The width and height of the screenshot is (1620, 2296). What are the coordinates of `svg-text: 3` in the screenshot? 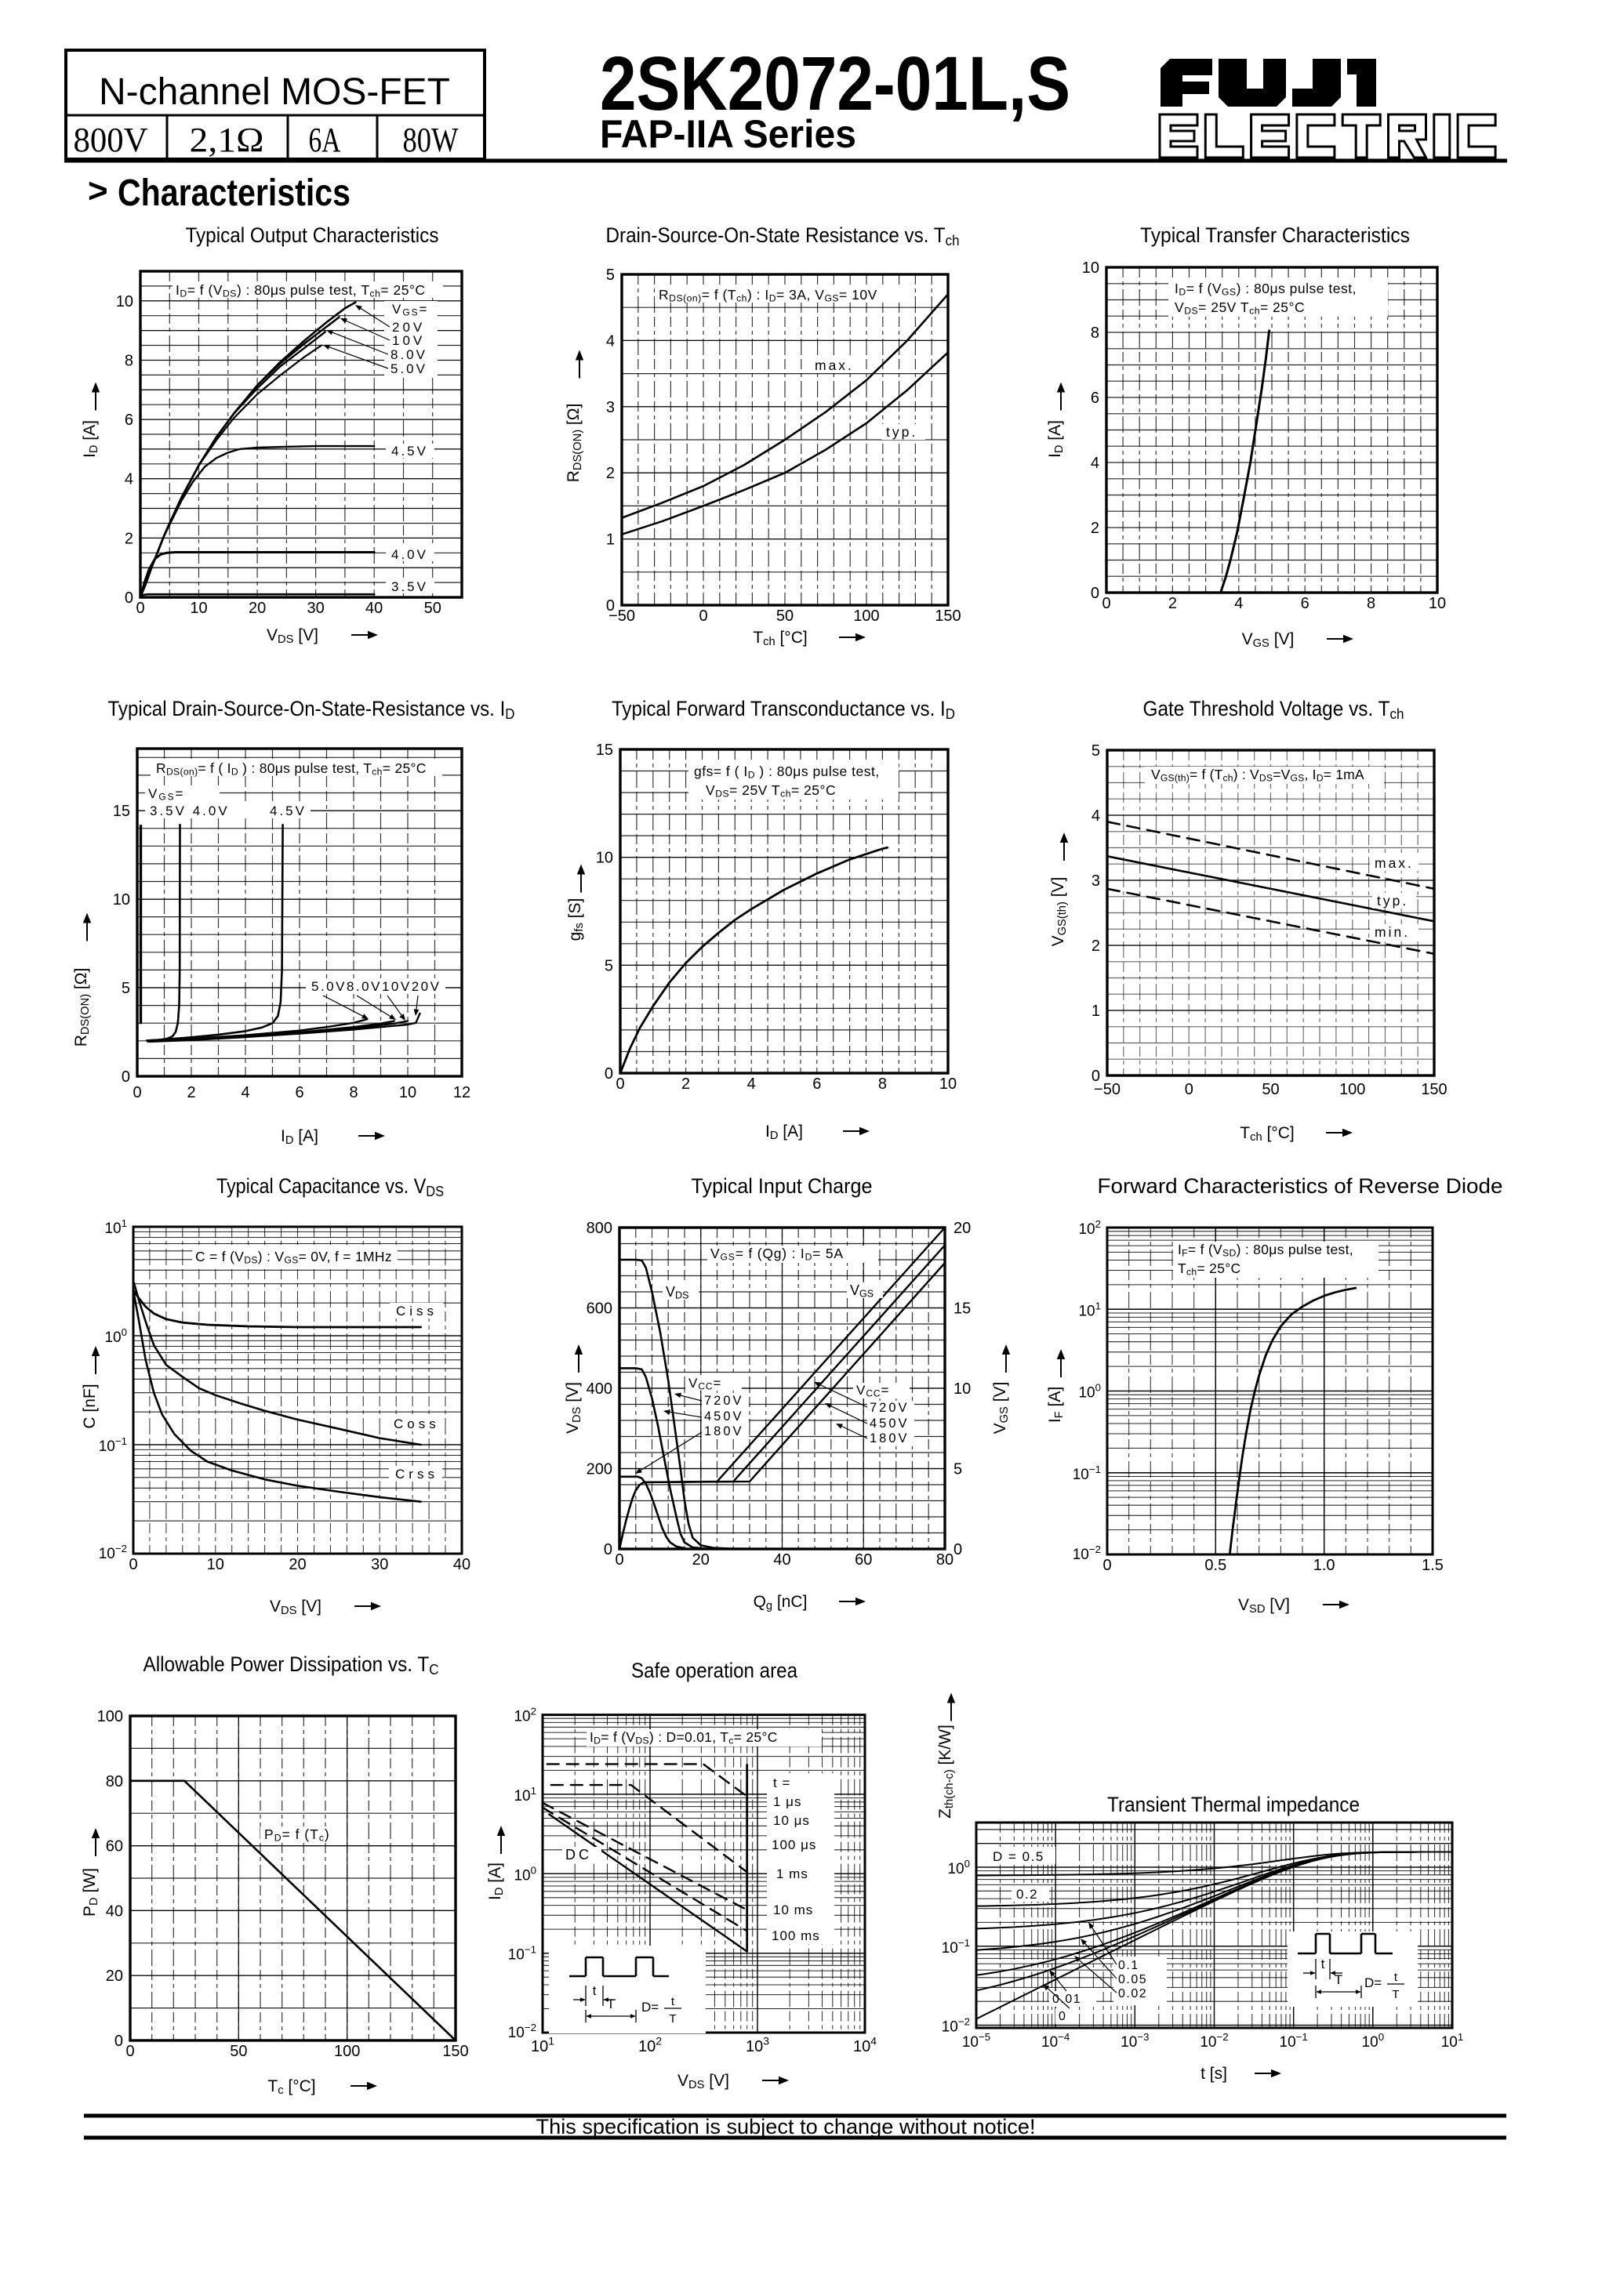 It's located at (1096, 881).